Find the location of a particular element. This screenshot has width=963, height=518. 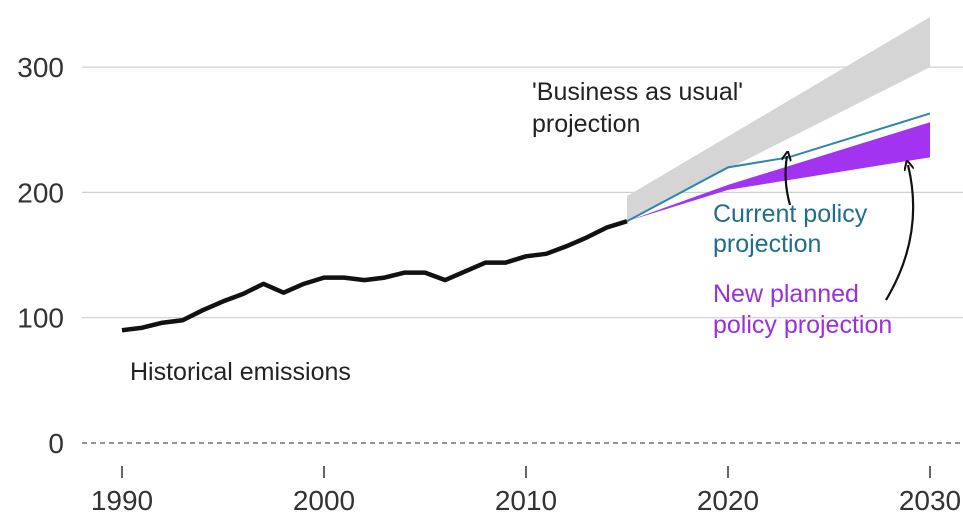

y-tick-label-0: 0 is located at coordinates (56, 443).